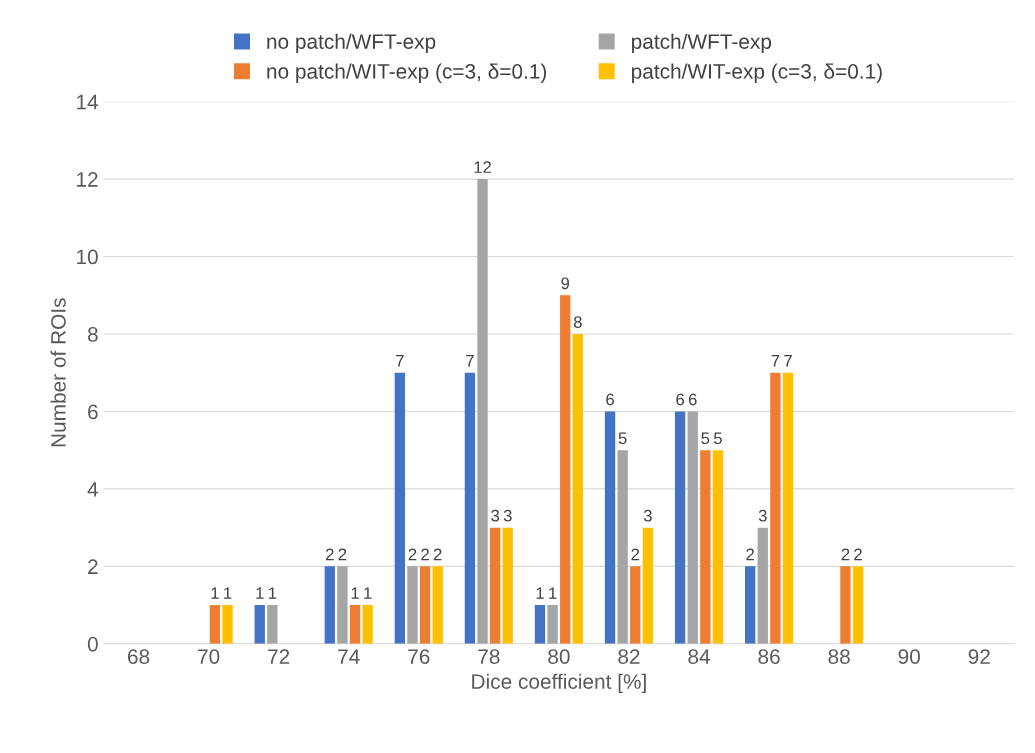 The width and height of the screenshot is (1035, 753). I want to click on y-tick-label: 4, so click(93, 489).